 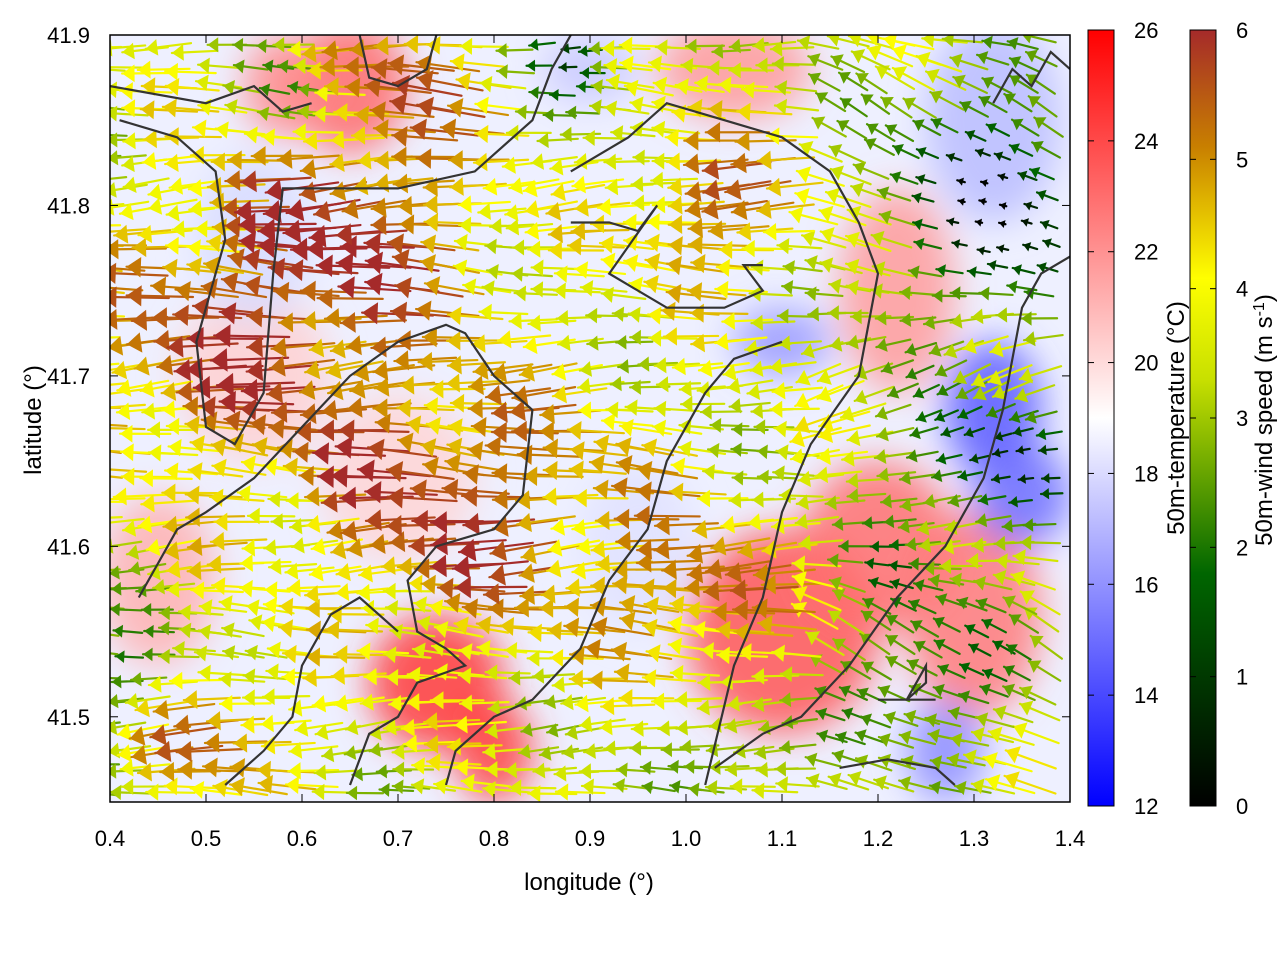 What do you see at coordinates (1233, 418) in the screenshot?
I see `wind-speed-colorbar: 0 1 2 3 4 5 6 50m-wind speed (m s-1)` at bounding box center [1233, 418].